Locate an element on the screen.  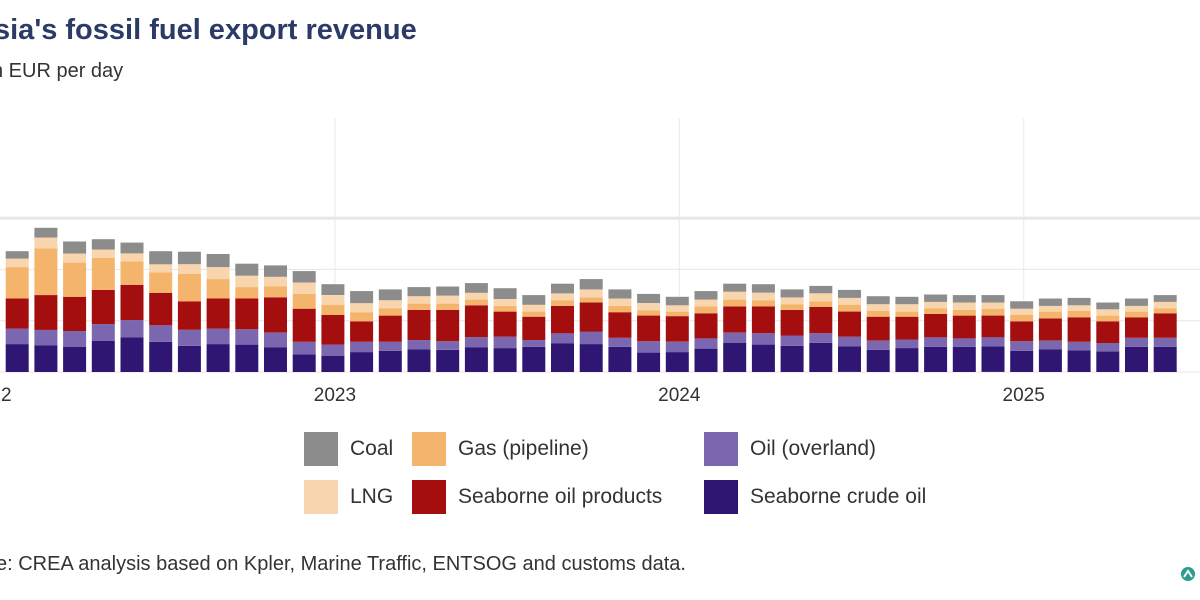
legend-item-seaborne-crude-oil: Seaborne crude oil is located at coordinates (815, 497).